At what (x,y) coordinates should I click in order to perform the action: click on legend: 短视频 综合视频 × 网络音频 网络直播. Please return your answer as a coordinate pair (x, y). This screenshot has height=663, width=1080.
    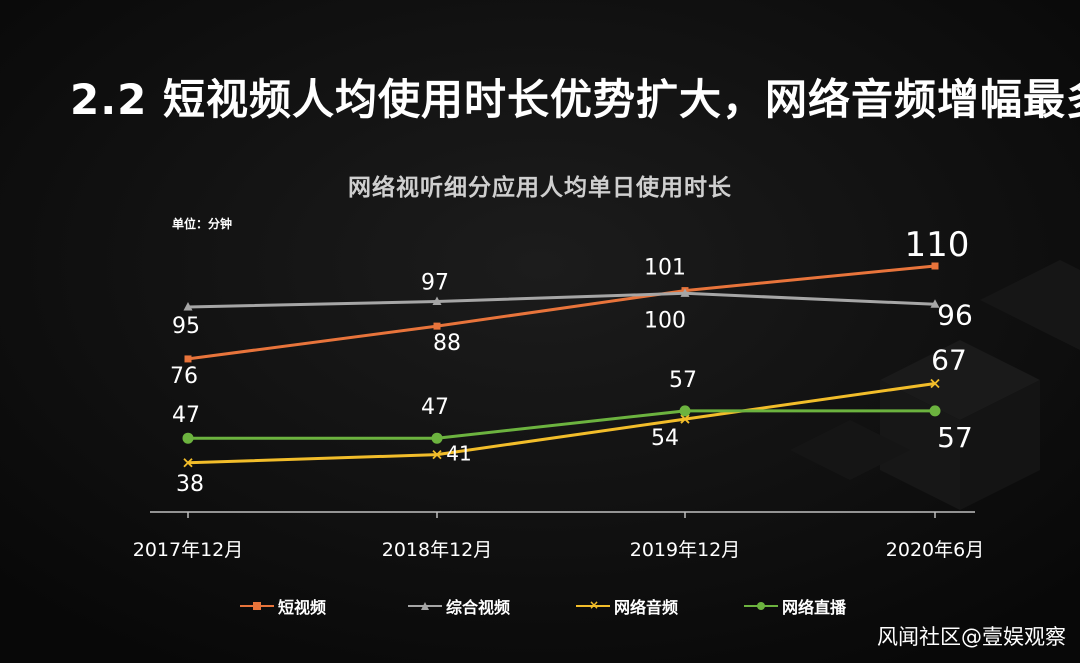
    Looking at the image, I should click on (576, 606).